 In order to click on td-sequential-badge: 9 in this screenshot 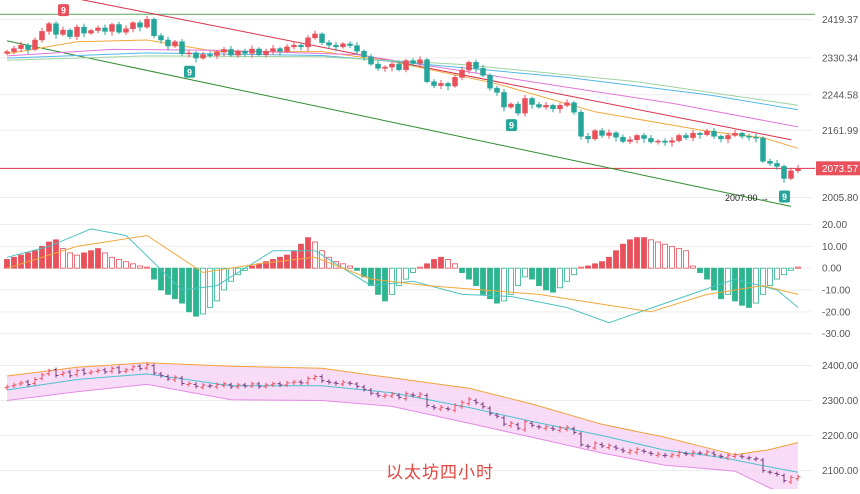, I will do `click(63, 10)`.